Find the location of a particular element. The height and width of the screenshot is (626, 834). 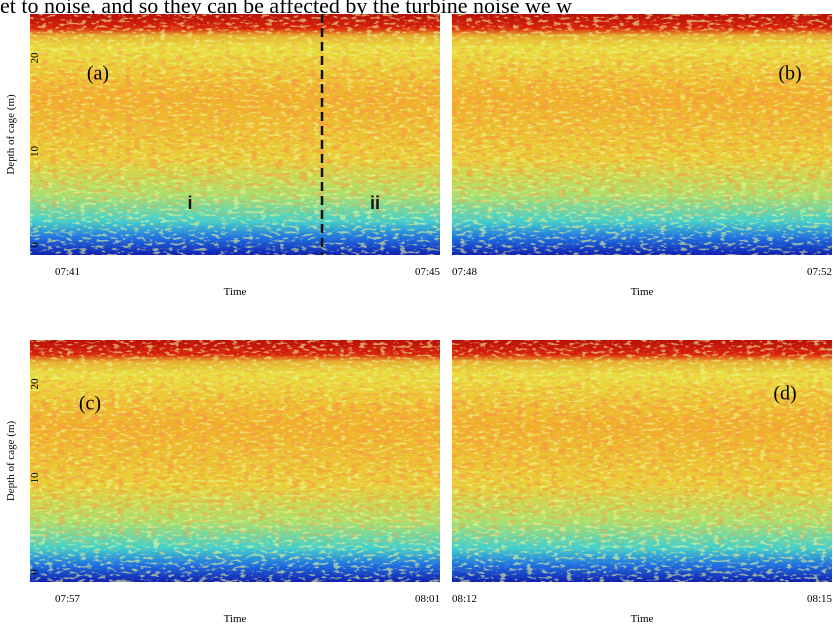

panel-label: (a) is located at coordinates (98, 74).